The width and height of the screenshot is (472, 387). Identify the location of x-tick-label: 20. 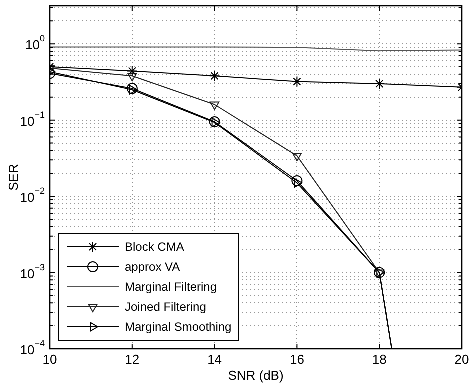
(462, 360).